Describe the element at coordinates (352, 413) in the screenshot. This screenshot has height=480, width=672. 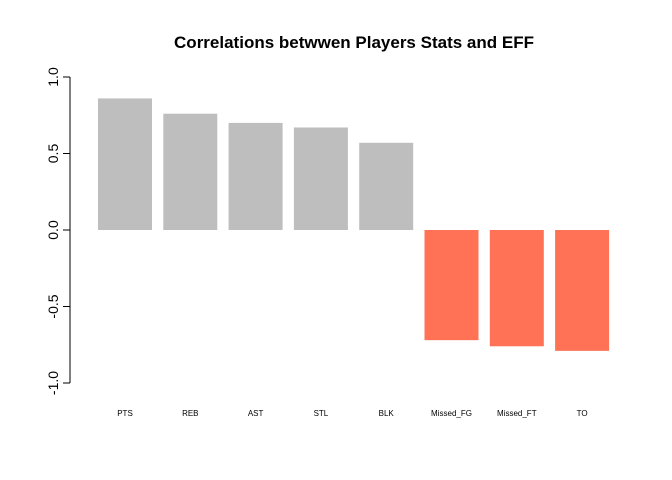
I see `category-labels: PTS REB AST STL BLK Missed_FG Missed_FT TO` at that location.